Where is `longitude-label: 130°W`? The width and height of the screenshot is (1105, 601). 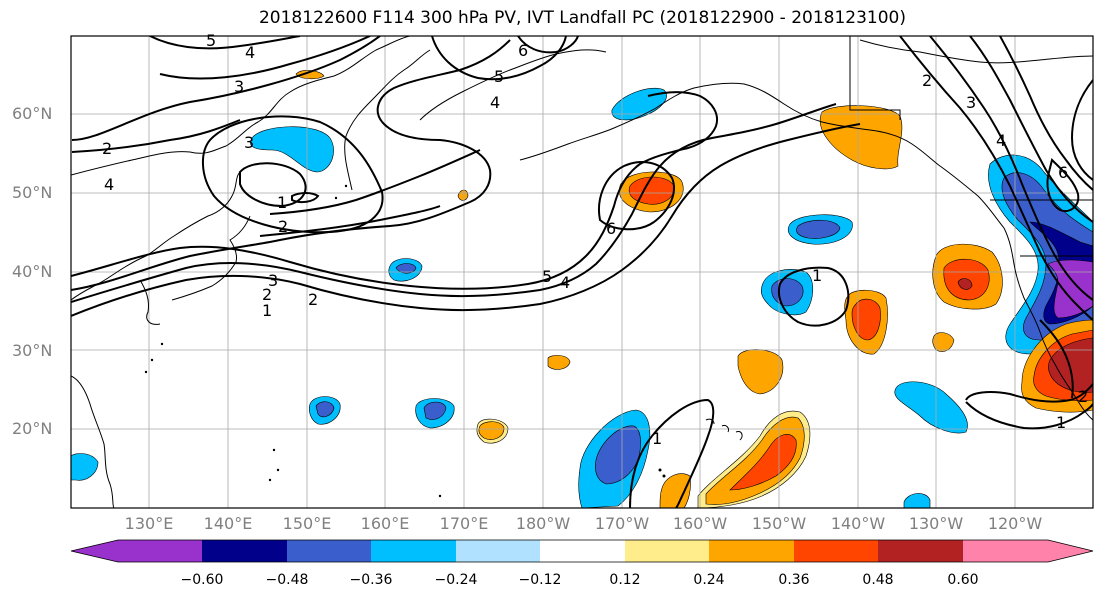 longitude-label: 130°W is located at coordinates (936, 523).